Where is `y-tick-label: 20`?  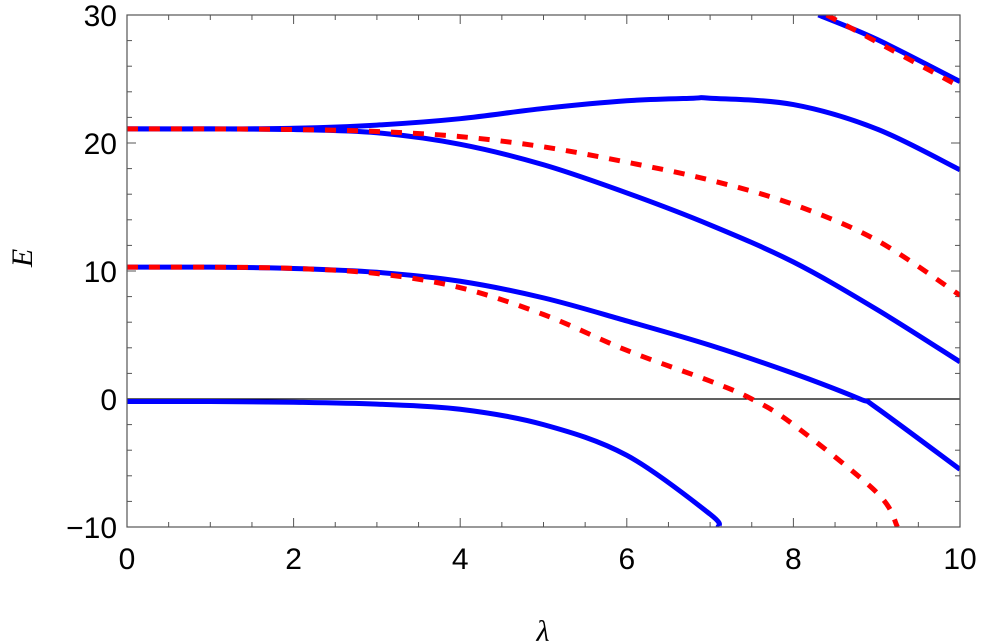
y-tick-label: 20 is located at coordinates (100, 144).